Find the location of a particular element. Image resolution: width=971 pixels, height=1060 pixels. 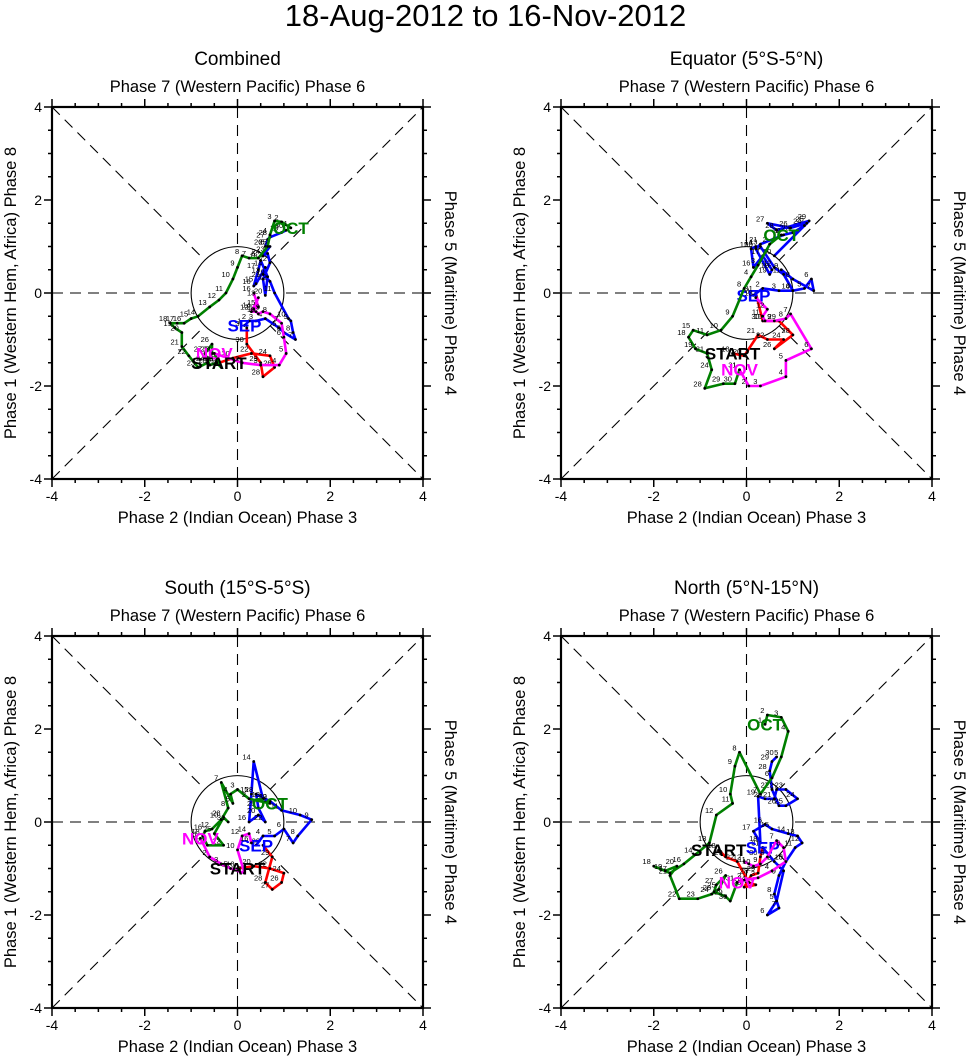

day-label: 3 is located at coordinates (269, 216).